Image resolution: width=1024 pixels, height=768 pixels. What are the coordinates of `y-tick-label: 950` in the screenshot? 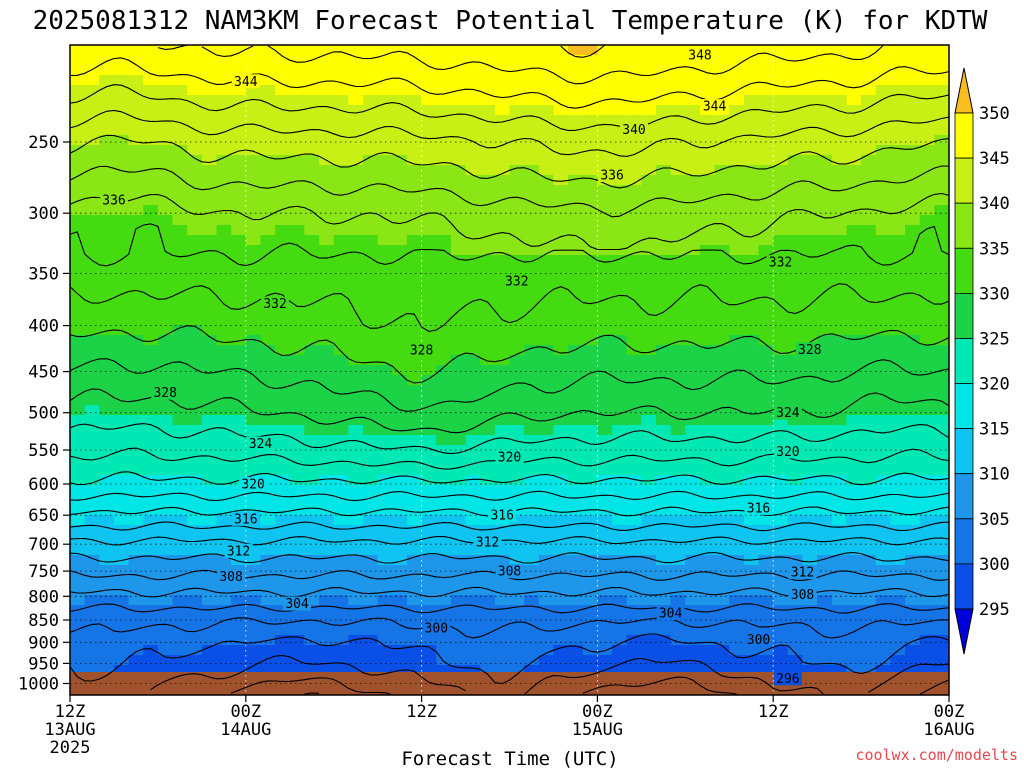 It's located at (43, 664).